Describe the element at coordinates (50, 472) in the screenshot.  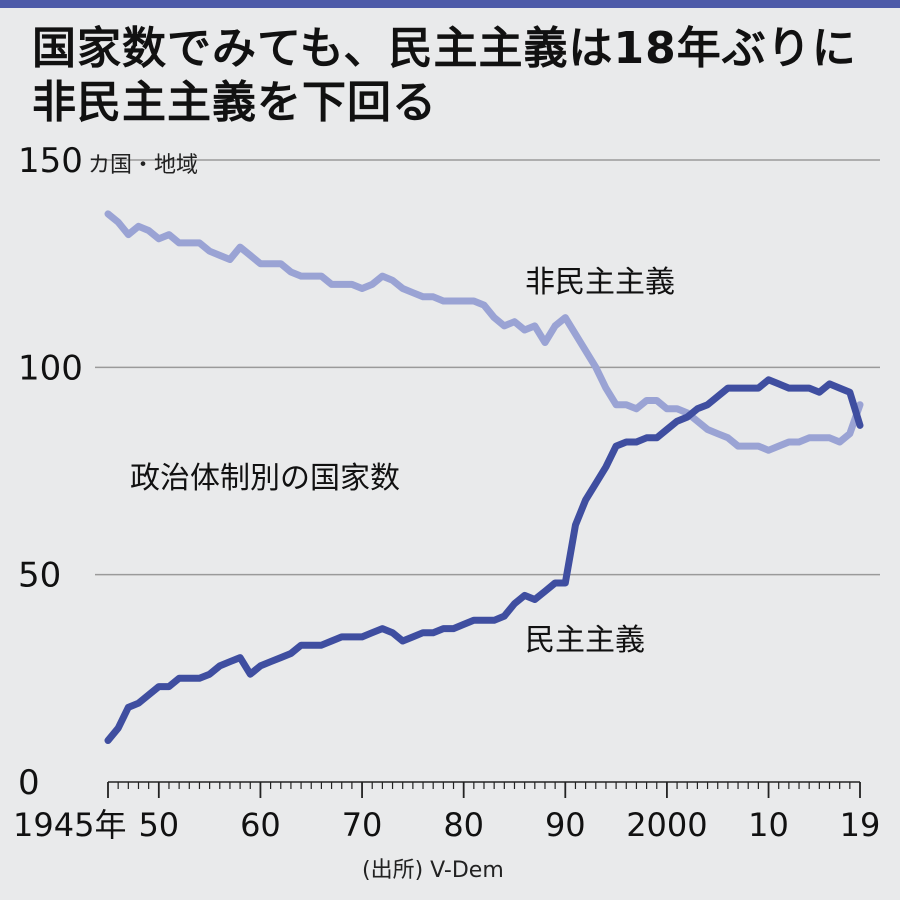
I see `y-axis-ticks: 0 50 100 150` at that location.